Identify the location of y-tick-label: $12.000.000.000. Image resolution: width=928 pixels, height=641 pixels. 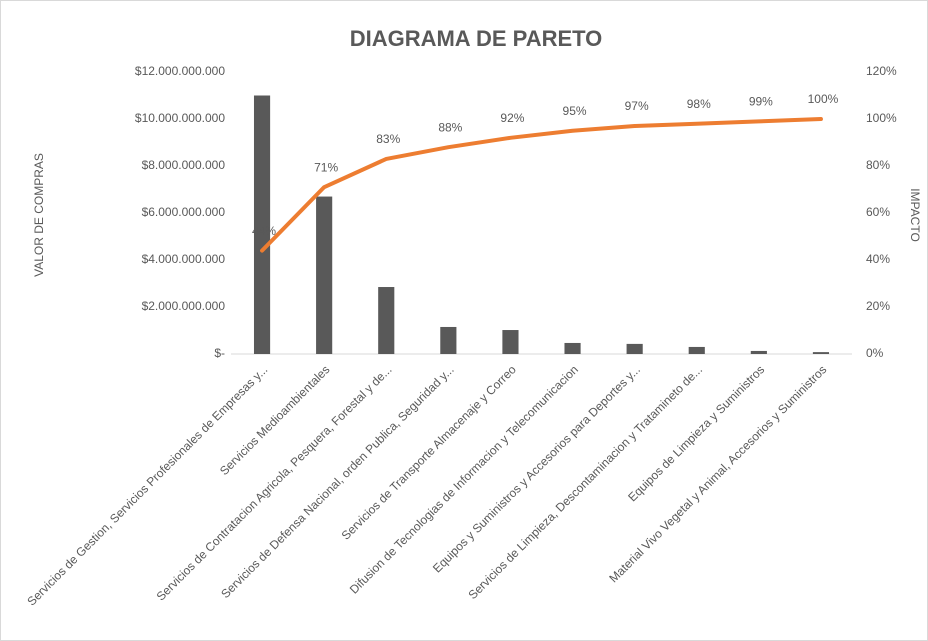
(180, 71).